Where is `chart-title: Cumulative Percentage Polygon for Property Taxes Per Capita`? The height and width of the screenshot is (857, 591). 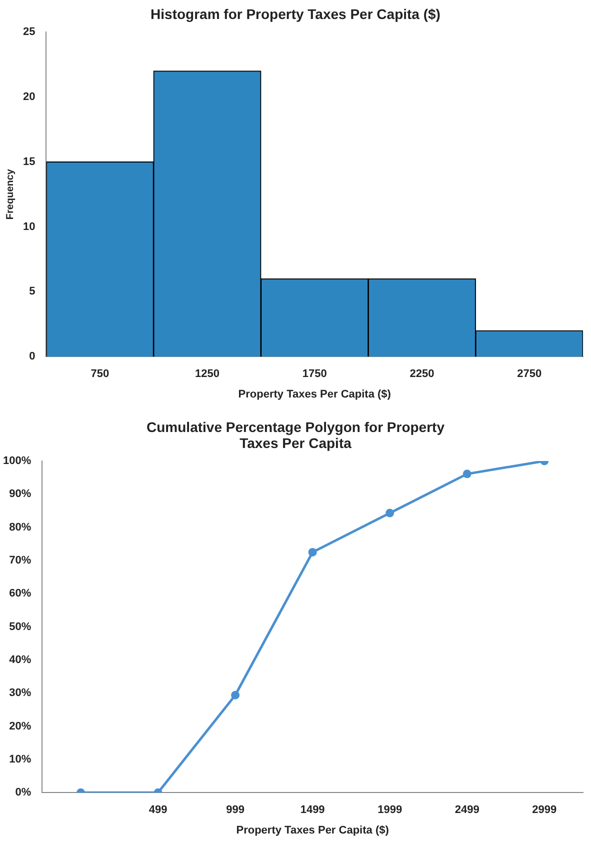
chart-title: Cumulative Percentage Polygon for Property Taxes Per Capita is located at coordinates (296, 434).